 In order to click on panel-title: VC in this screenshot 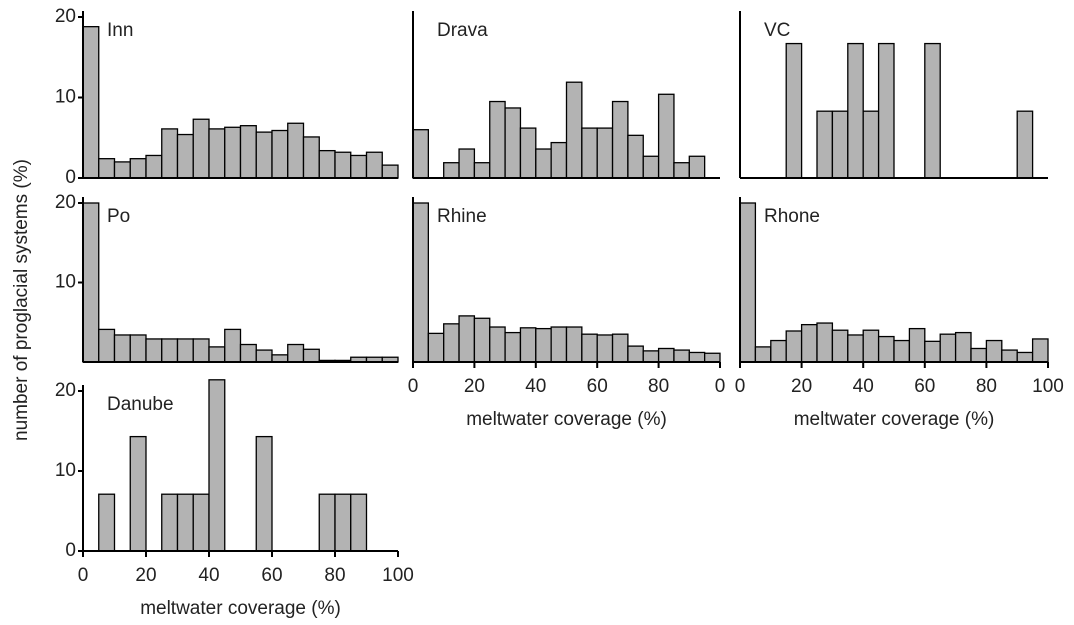, I will do `click(777, 30)`.